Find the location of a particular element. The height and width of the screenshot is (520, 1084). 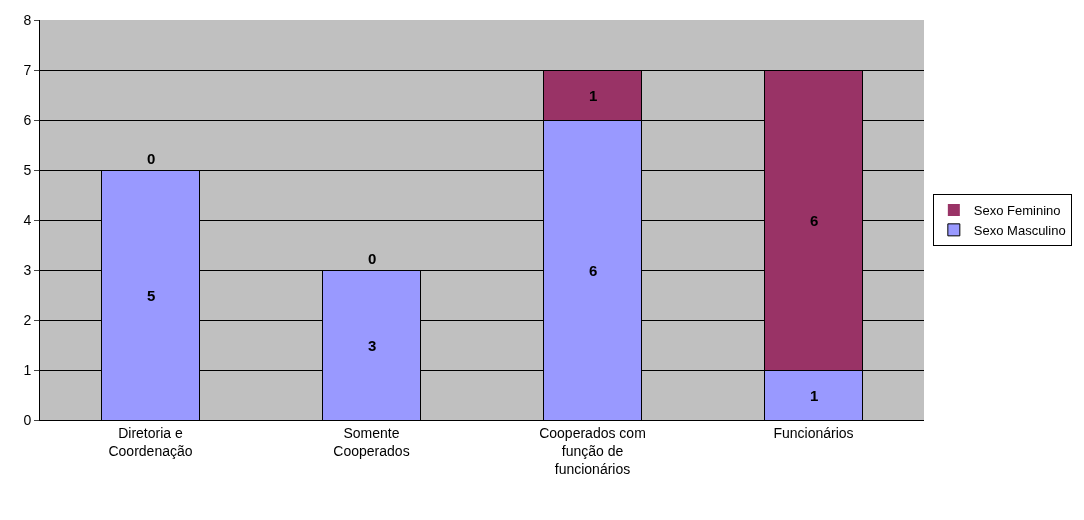

y-tick-label: 5 is located at coordinates (27, 169).